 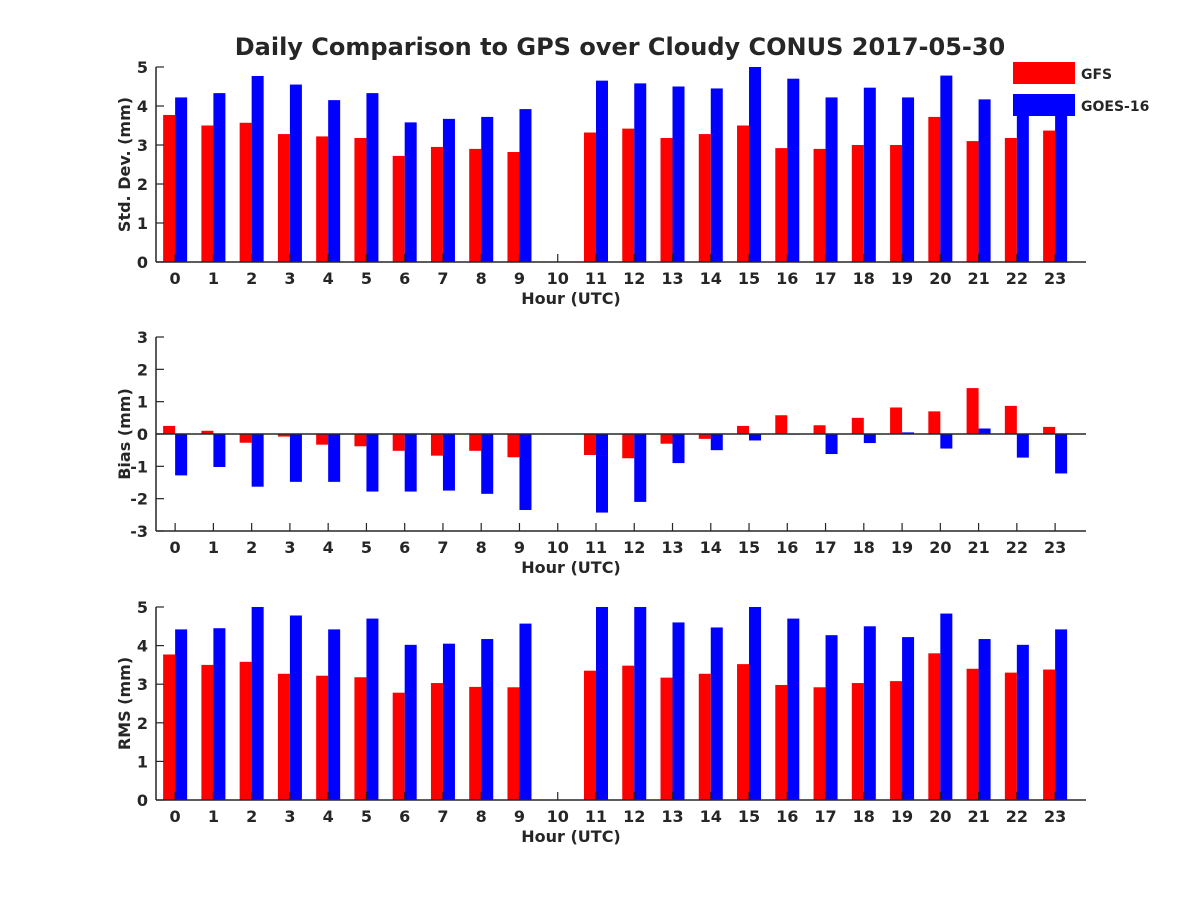 I want to click on legend-label-gfs: GFS, so click(x=1096, y=75).